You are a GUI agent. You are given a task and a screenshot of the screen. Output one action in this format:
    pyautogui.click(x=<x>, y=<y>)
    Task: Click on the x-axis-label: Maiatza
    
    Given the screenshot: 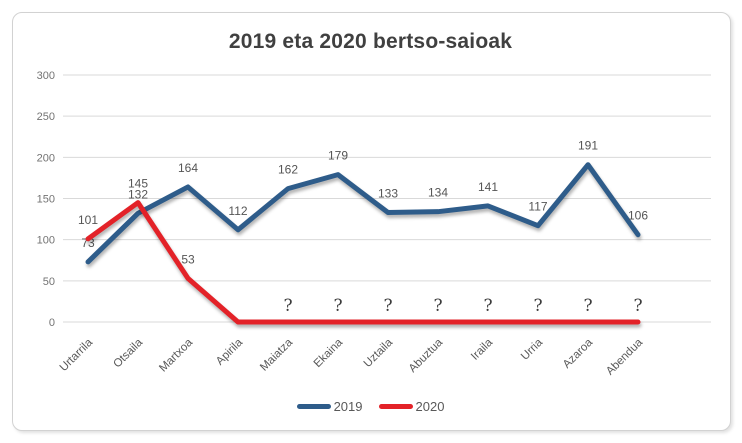 What is the action you would take?
    pyautogui.click(x=276, y=354)
    